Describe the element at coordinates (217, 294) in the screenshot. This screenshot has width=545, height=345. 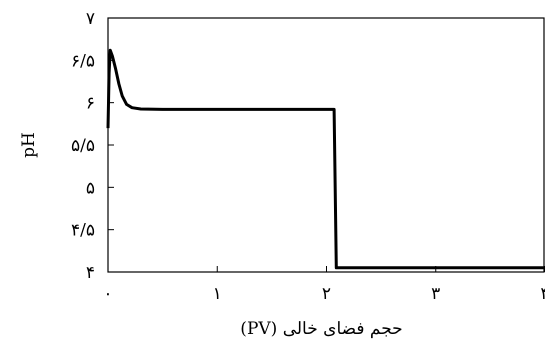
I see `x-tick-label: ۱` at that location.